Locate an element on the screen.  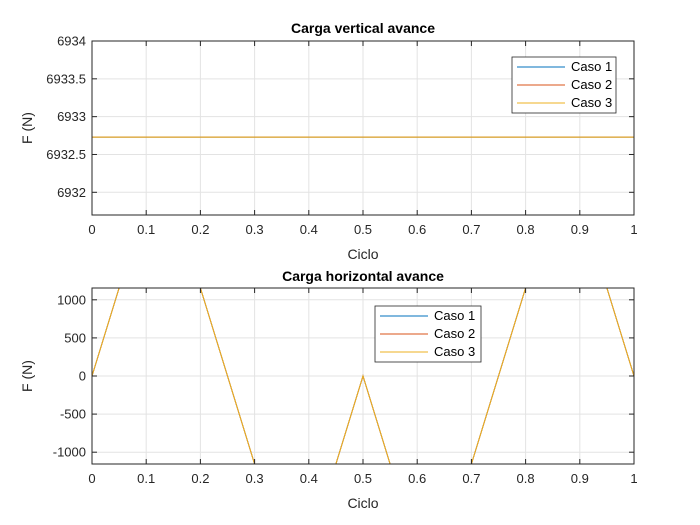
y-tick-label: -500 is located at coordinates (73, 414).